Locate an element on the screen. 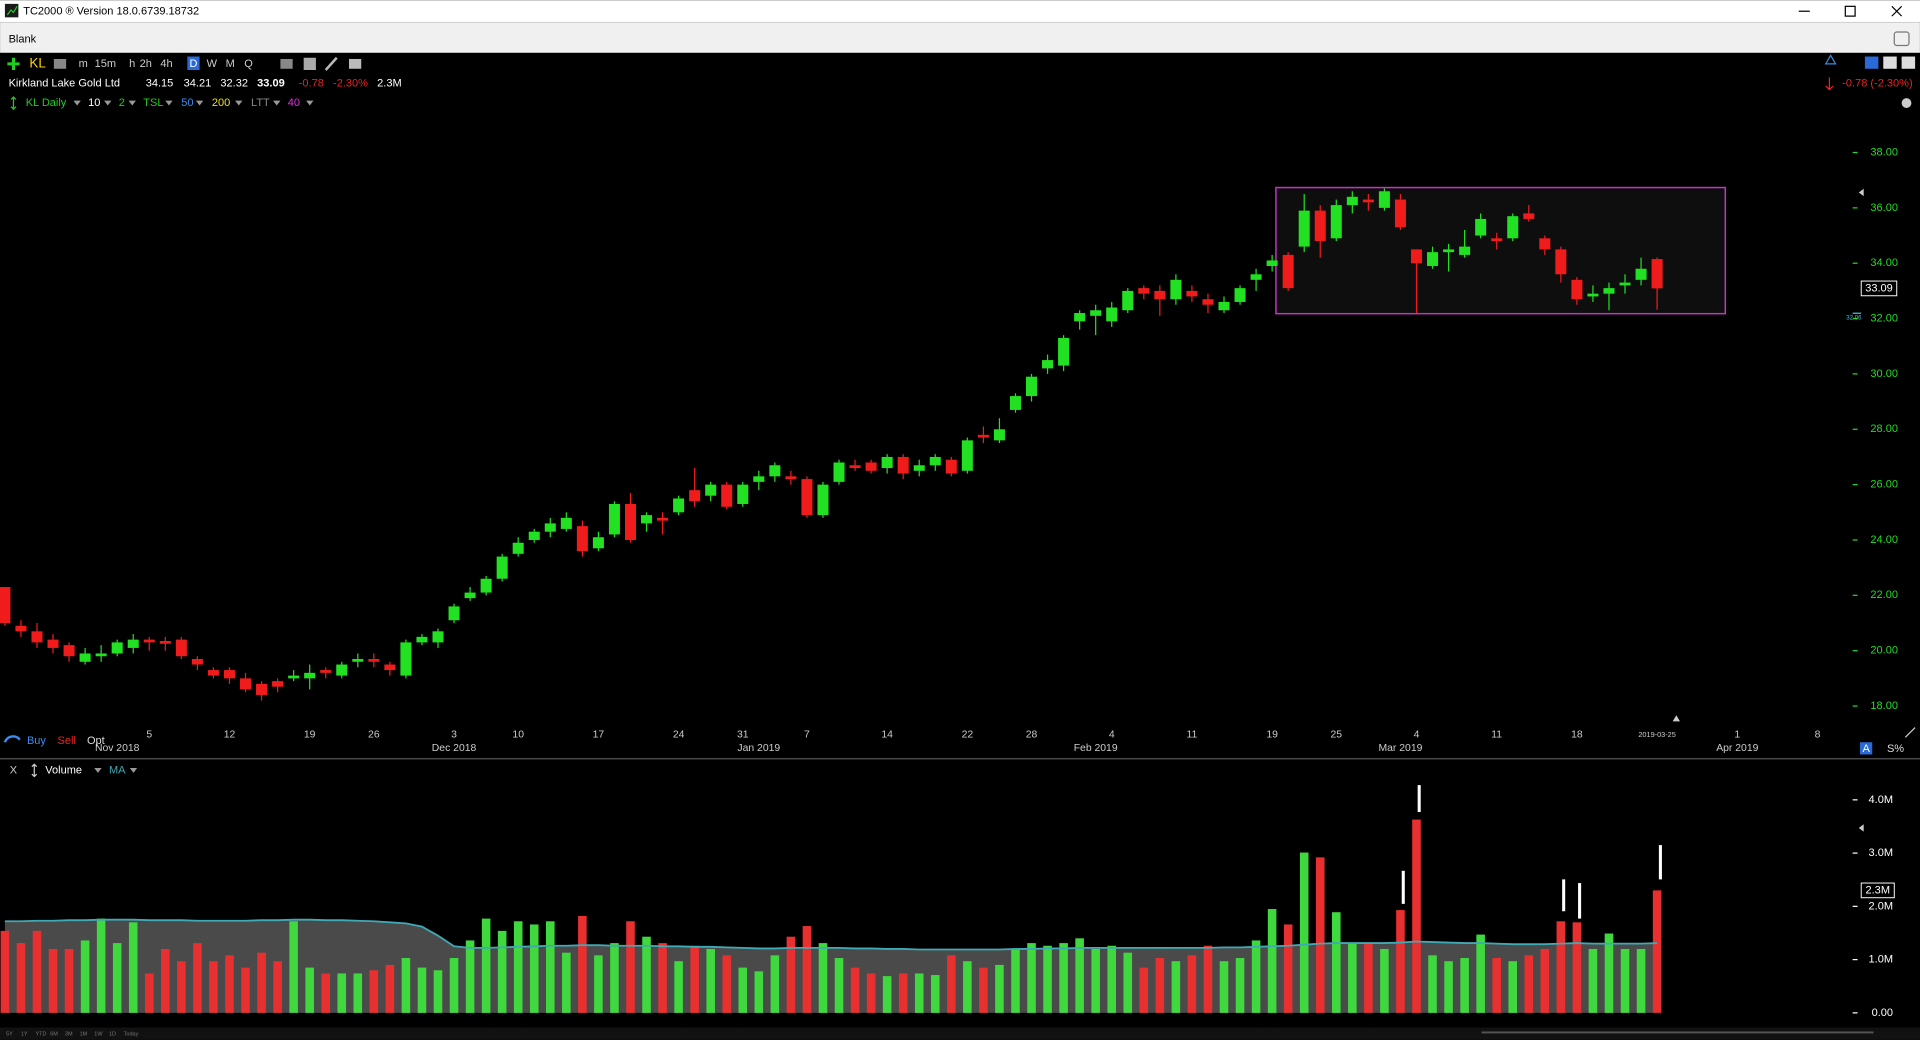 This screenshot has width=1920, height=1040. indicator-ltt: LTT is located at coordinates (260, 103).